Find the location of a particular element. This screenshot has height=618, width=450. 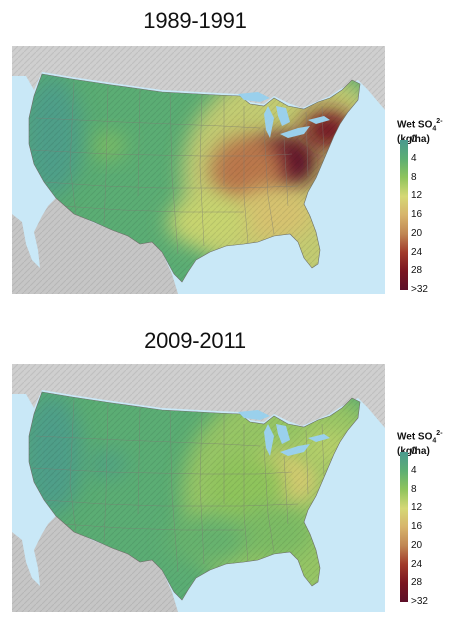

panel-title-2009-2011: 2009-2011 is located at coordinates (195, 340).